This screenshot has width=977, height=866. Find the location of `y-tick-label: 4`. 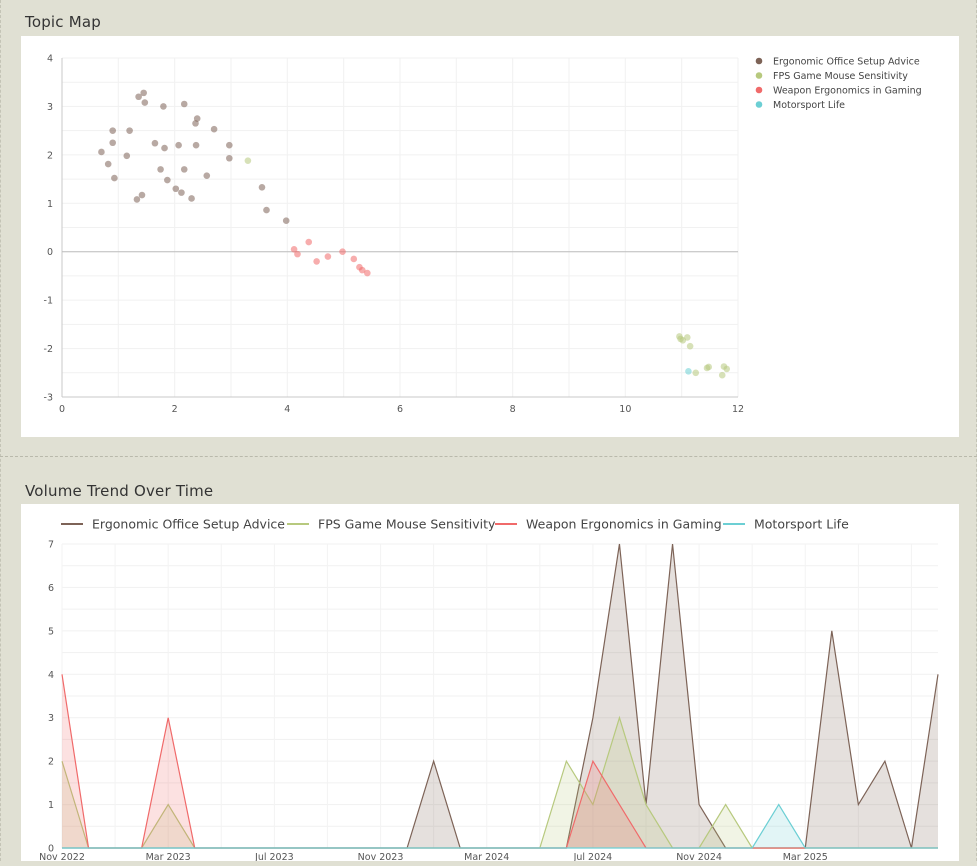

y-tick-label: 4 is located at coordinates (51, 675).